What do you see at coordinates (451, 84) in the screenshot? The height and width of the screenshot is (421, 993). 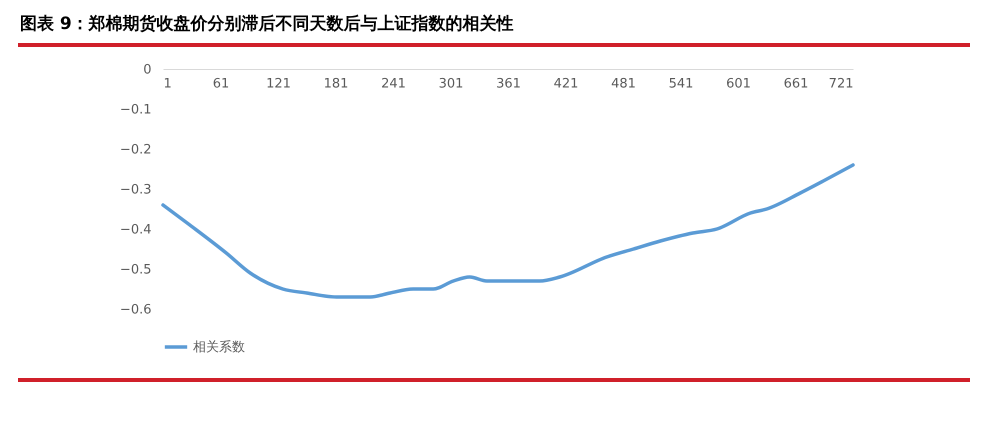 I see `x-tick-label: 301` at bounding box center [451, 84].